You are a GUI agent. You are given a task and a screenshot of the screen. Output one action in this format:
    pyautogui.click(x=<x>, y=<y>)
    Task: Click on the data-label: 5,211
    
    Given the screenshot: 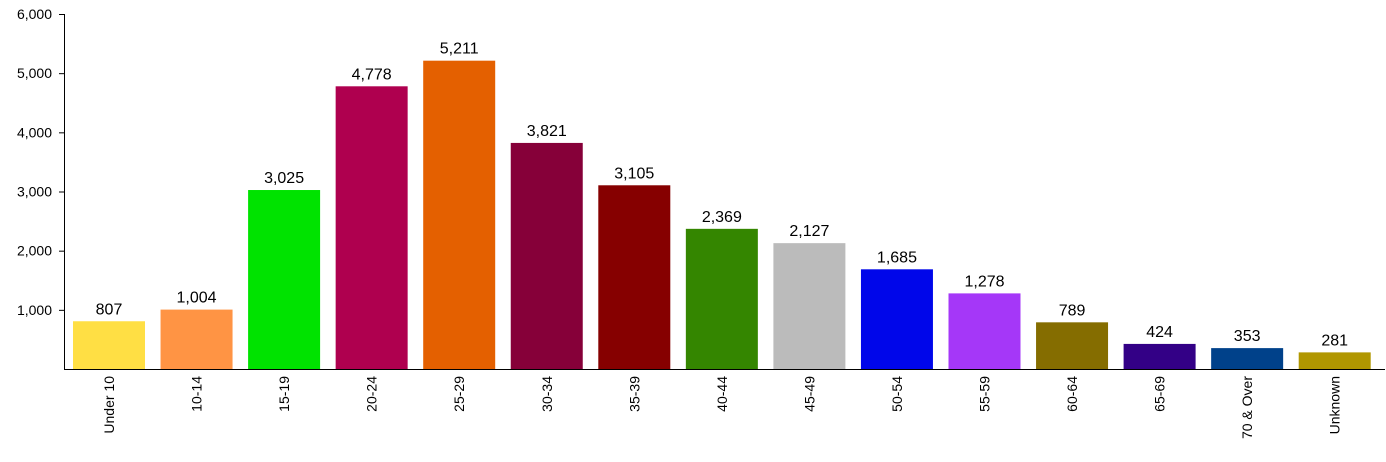 What is the action you would take?
    pyautogui.click(x=459, y=49)
    